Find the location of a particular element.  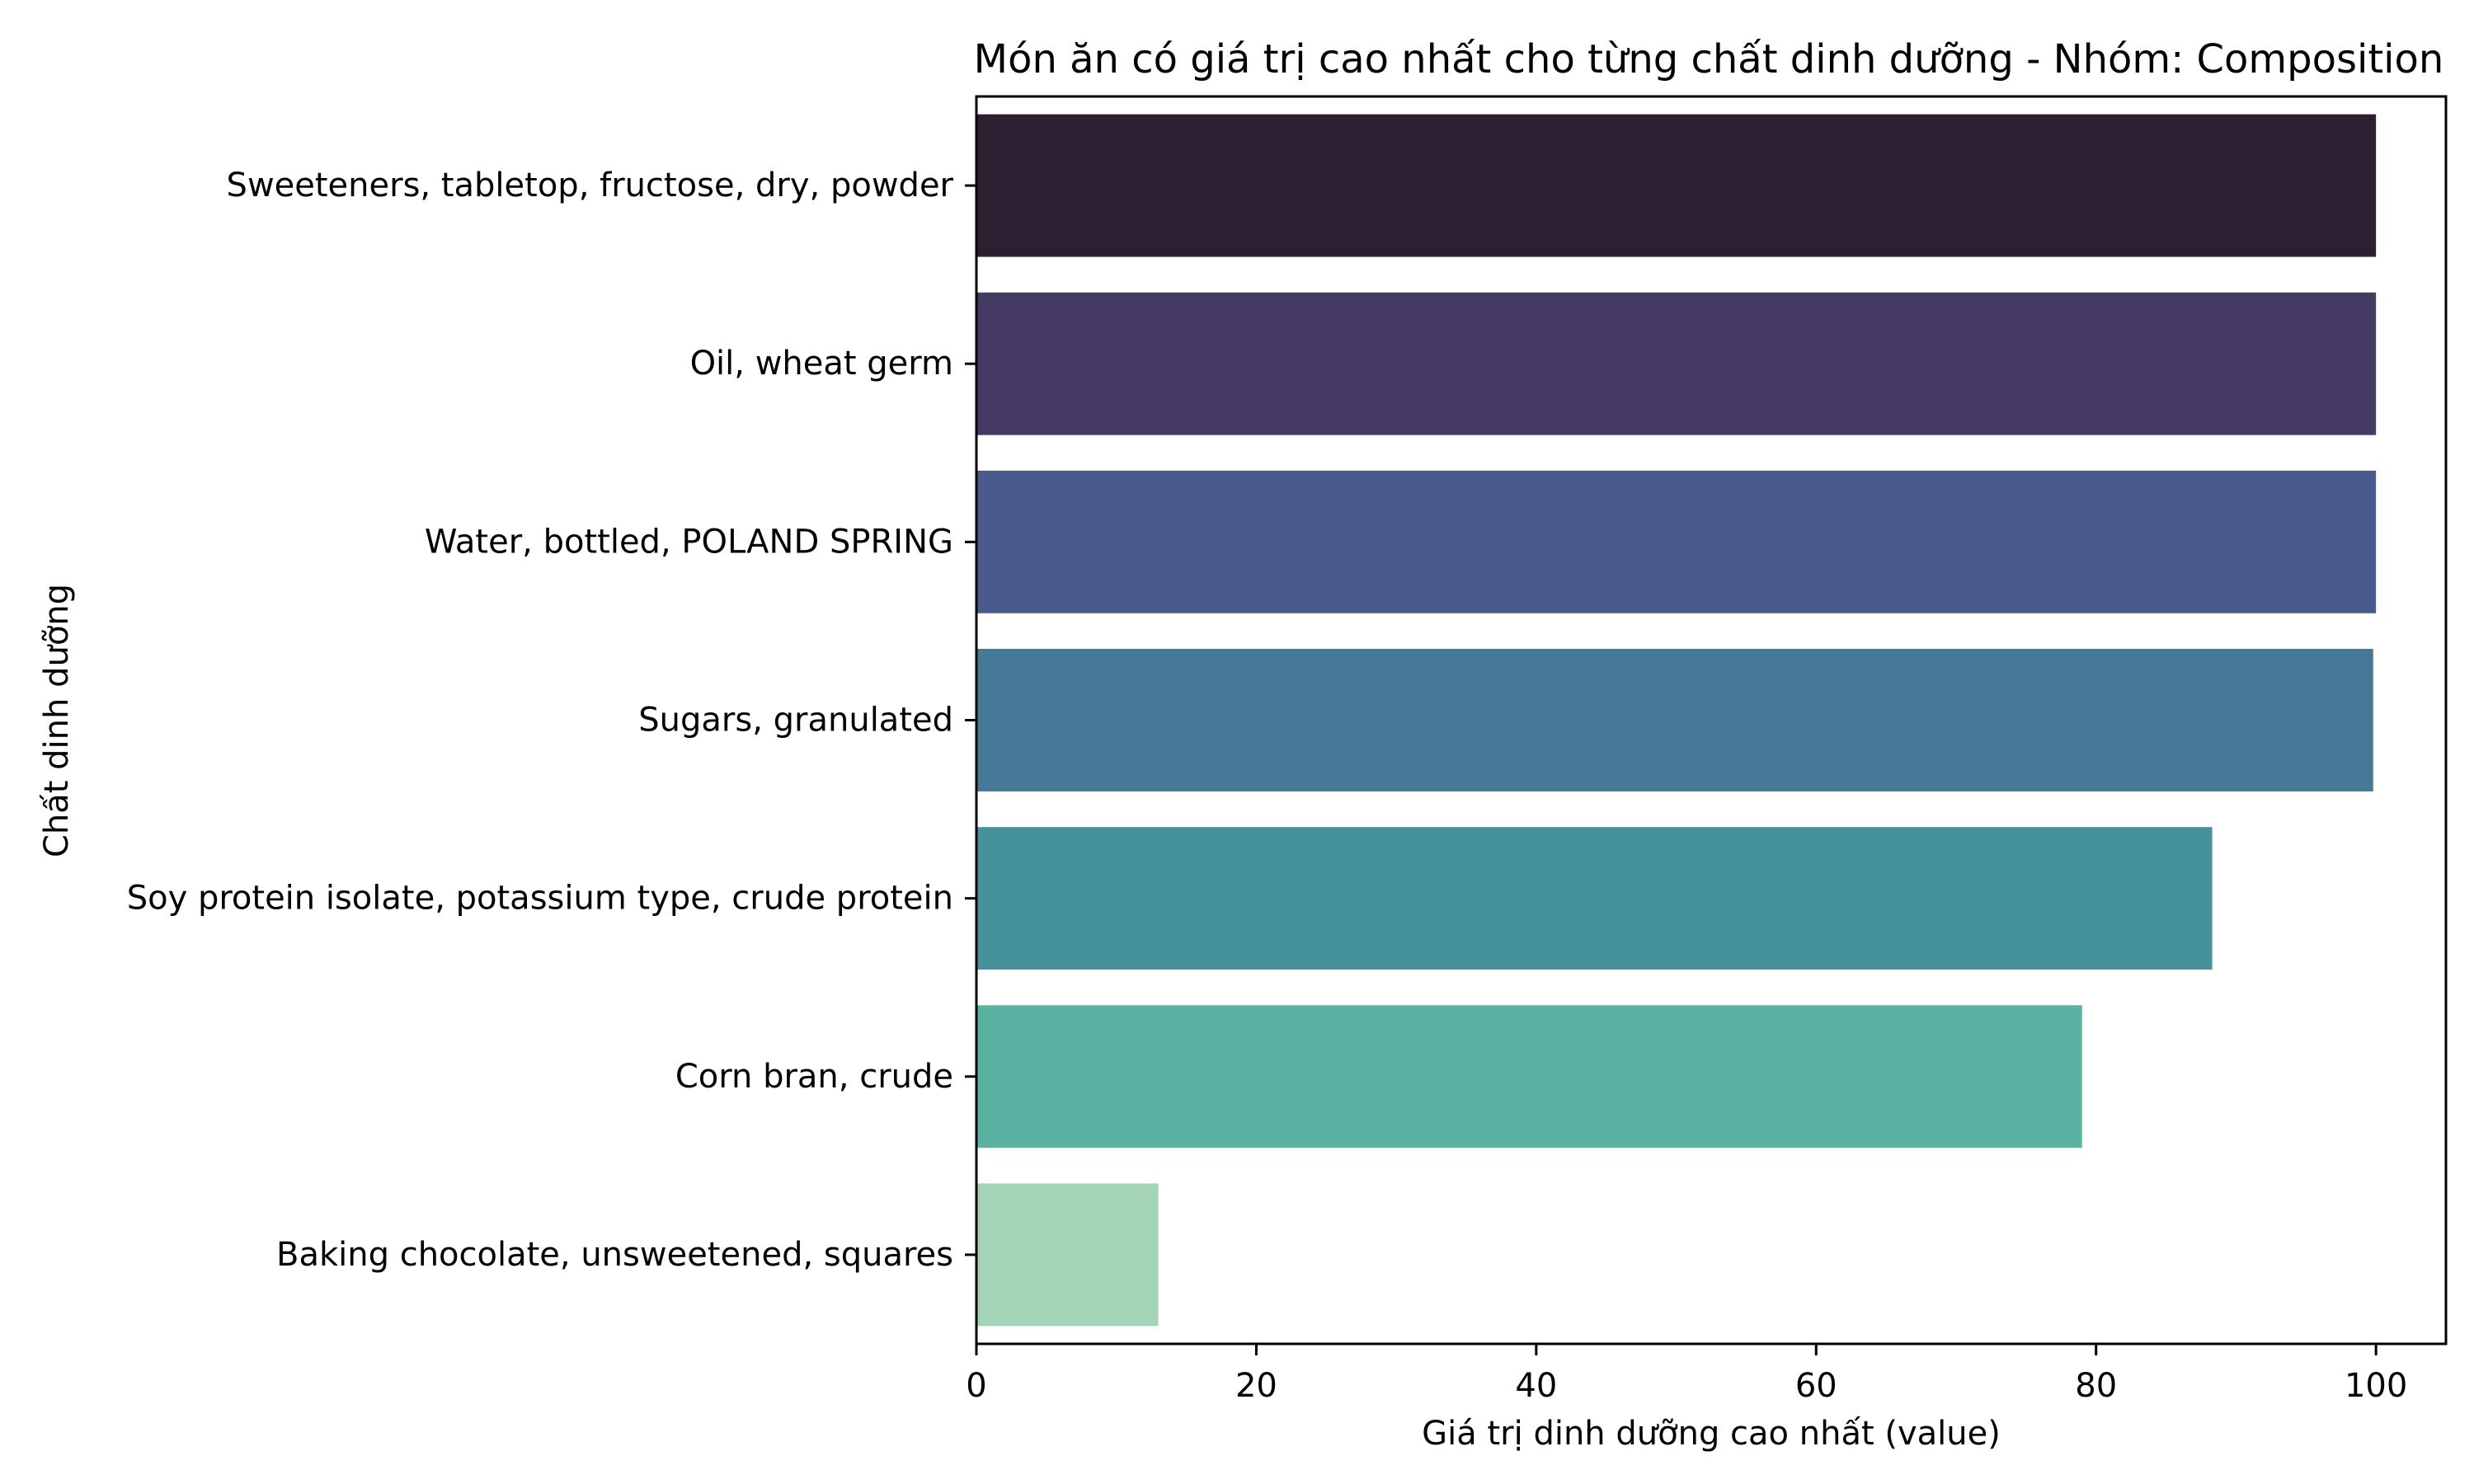

x-tick-label: 100 is located at coordinates (2376, 1386).